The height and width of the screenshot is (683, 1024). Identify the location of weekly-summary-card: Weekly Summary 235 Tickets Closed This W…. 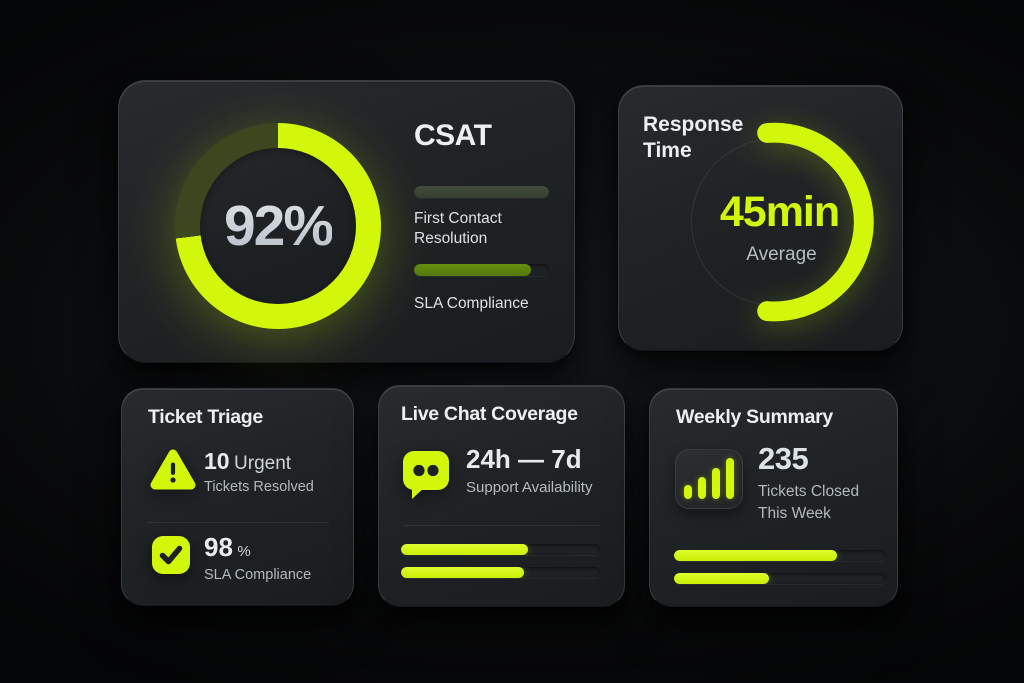
(773, 497).